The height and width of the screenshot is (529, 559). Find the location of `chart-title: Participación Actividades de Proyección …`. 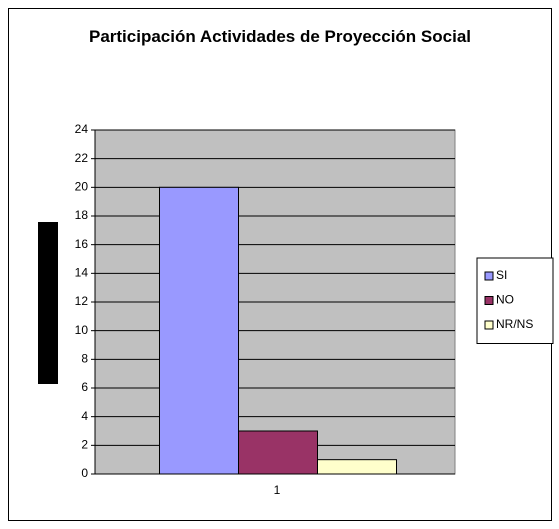

chart-title: Participación Actividades de Proyección … is located at coordinates (279, 36).